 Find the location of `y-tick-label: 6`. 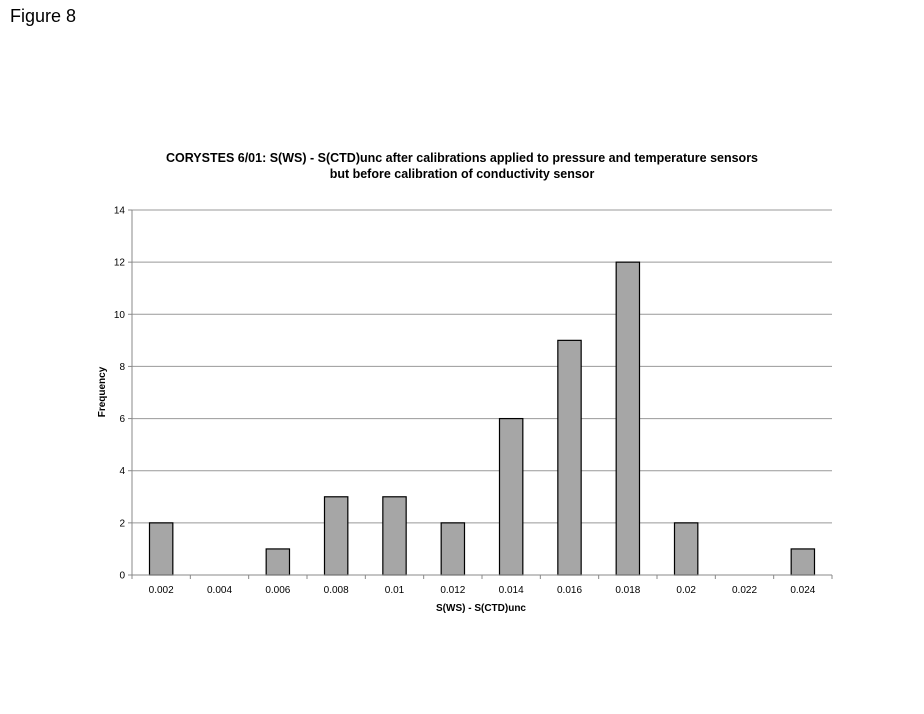

y-tick-label: 6 is located at coordinates (122, 419).